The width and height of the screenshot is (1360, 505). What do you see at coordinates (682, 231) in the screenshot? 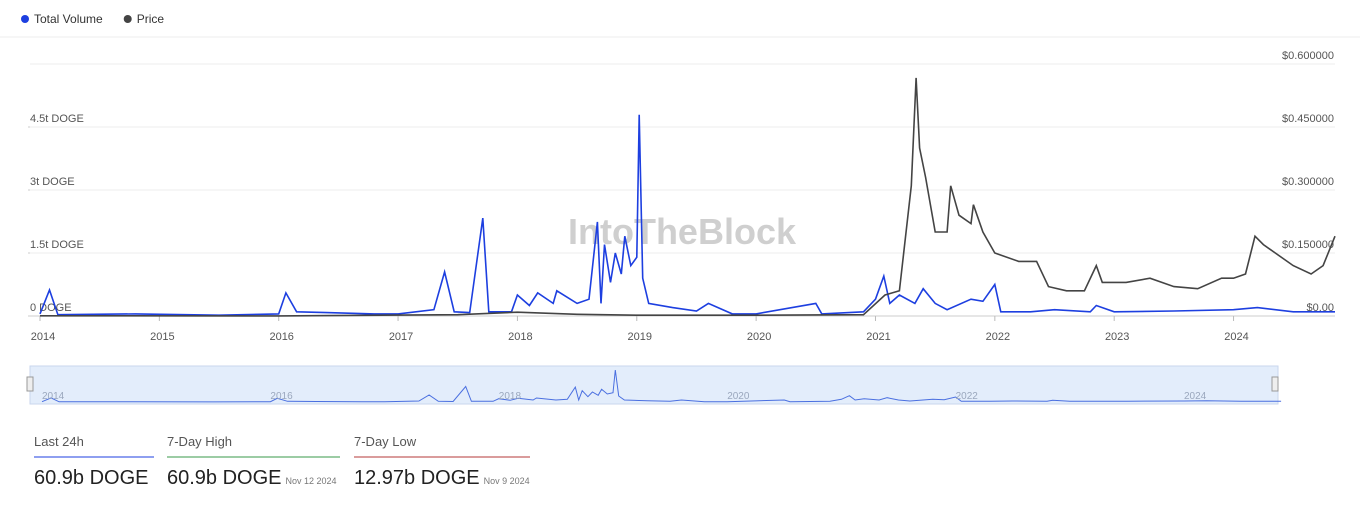
I see `watermark: IntoTheBlock` at bounding box center [682, 231].